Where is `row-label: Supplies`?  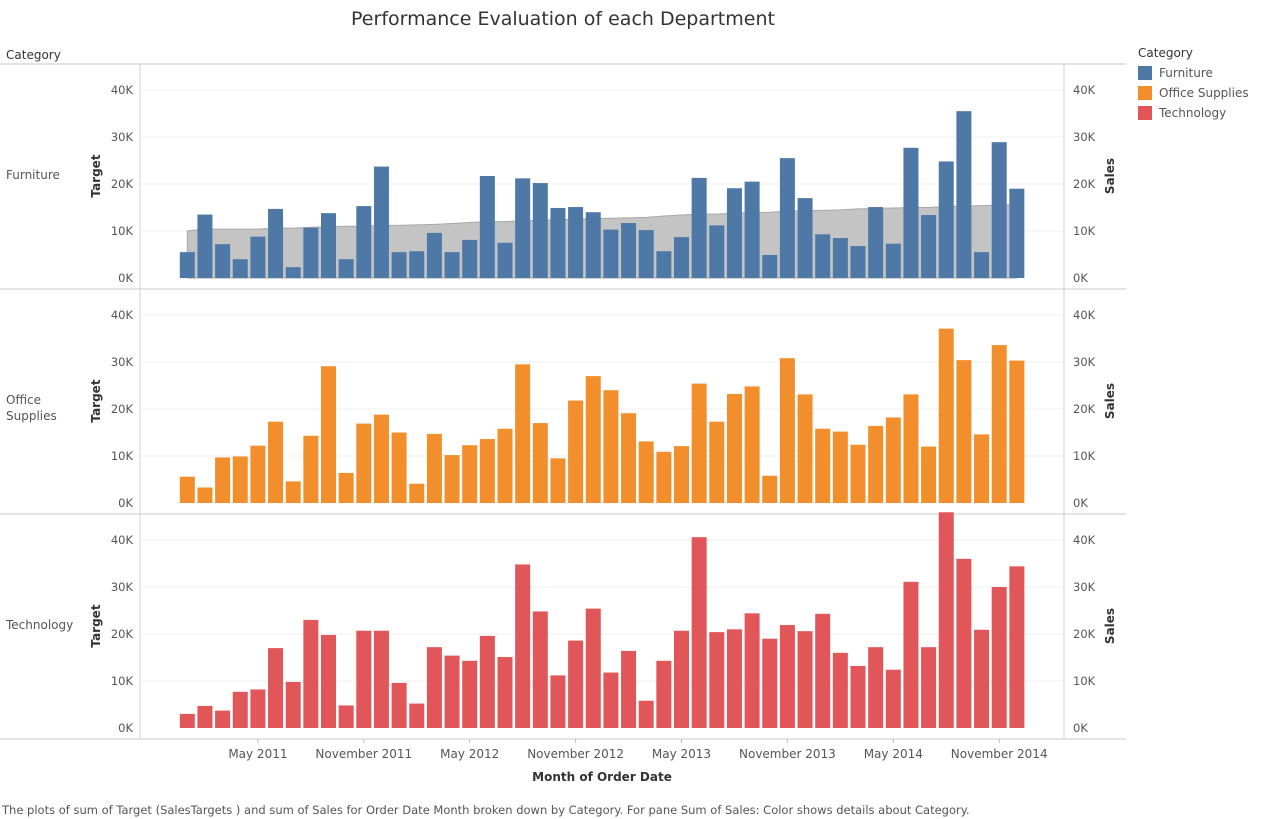
row-label: Supplies is located at coordinates (31, 416).